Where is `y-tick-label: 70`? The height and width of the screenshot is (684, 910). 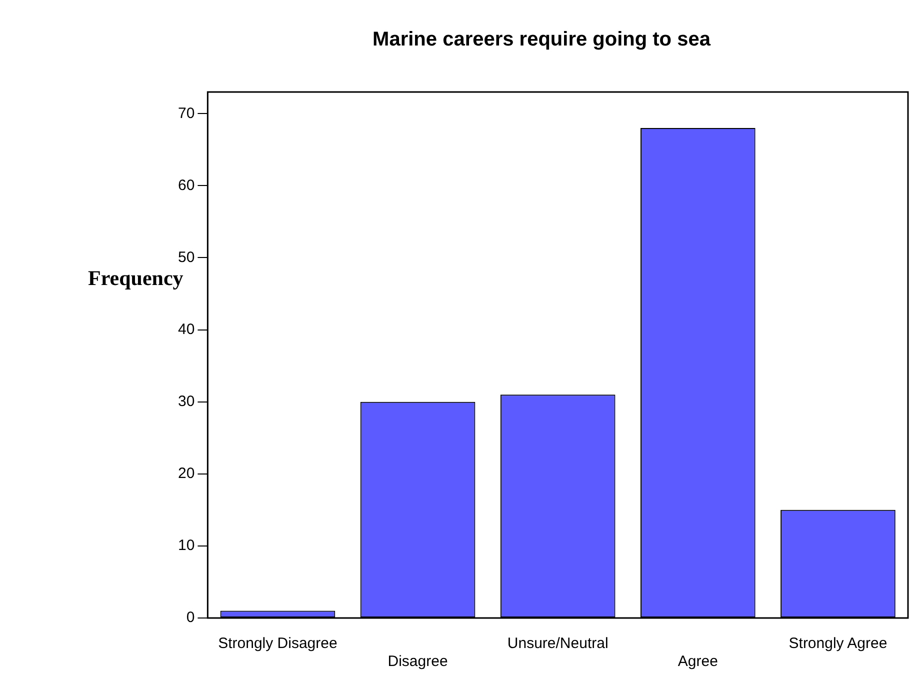 y-tick-label: 70 is located at coordinates (186, 113).